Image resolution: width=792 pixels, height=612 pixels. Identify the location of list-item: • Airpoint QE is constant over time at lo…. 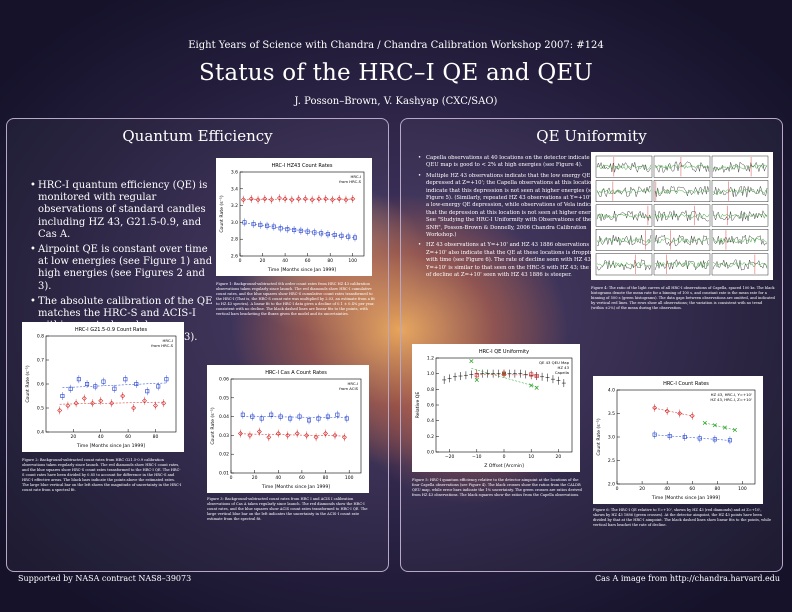
(121, 268).